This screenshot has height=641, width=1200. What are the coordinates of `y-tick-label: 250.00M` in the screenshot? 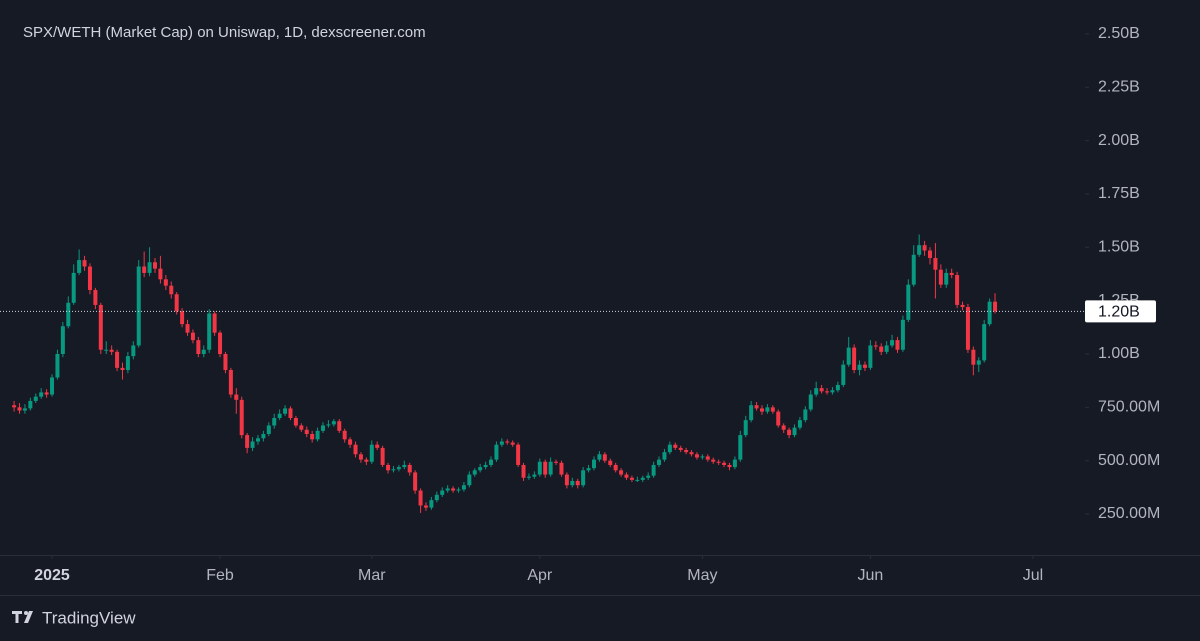 It's located at (1129, 513).